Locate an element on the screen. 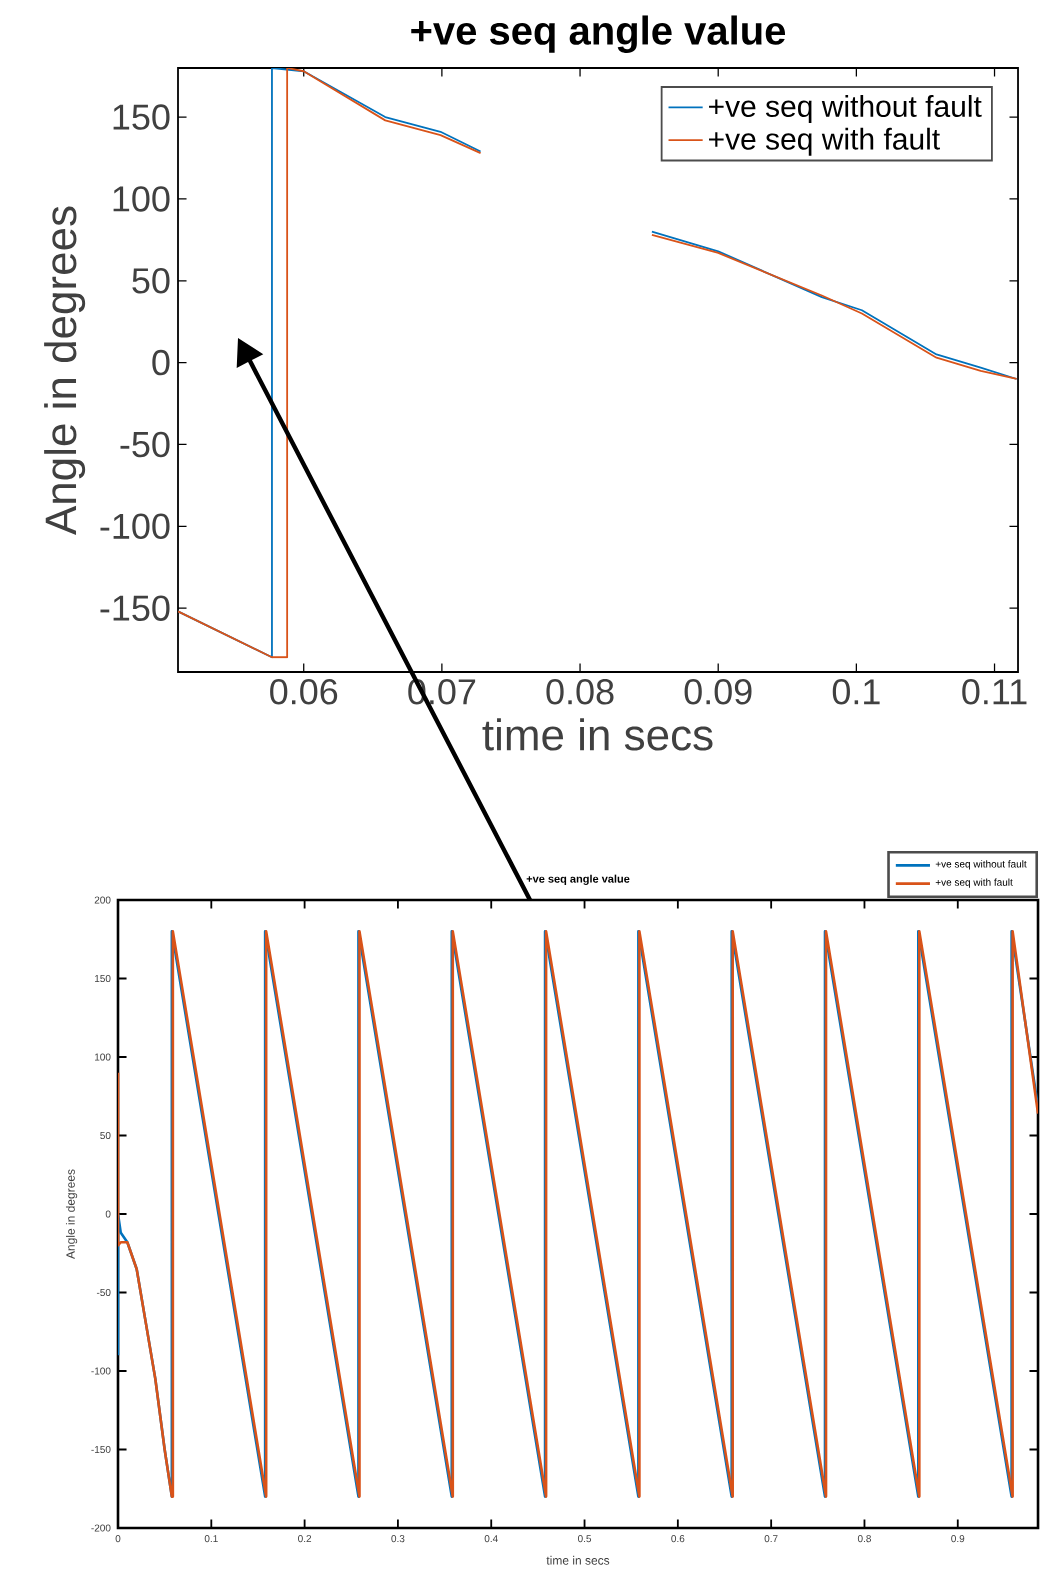 This screenshot has height=1574, width=1040. x-axis-title: time in secs is located at coordinates (597, 734).